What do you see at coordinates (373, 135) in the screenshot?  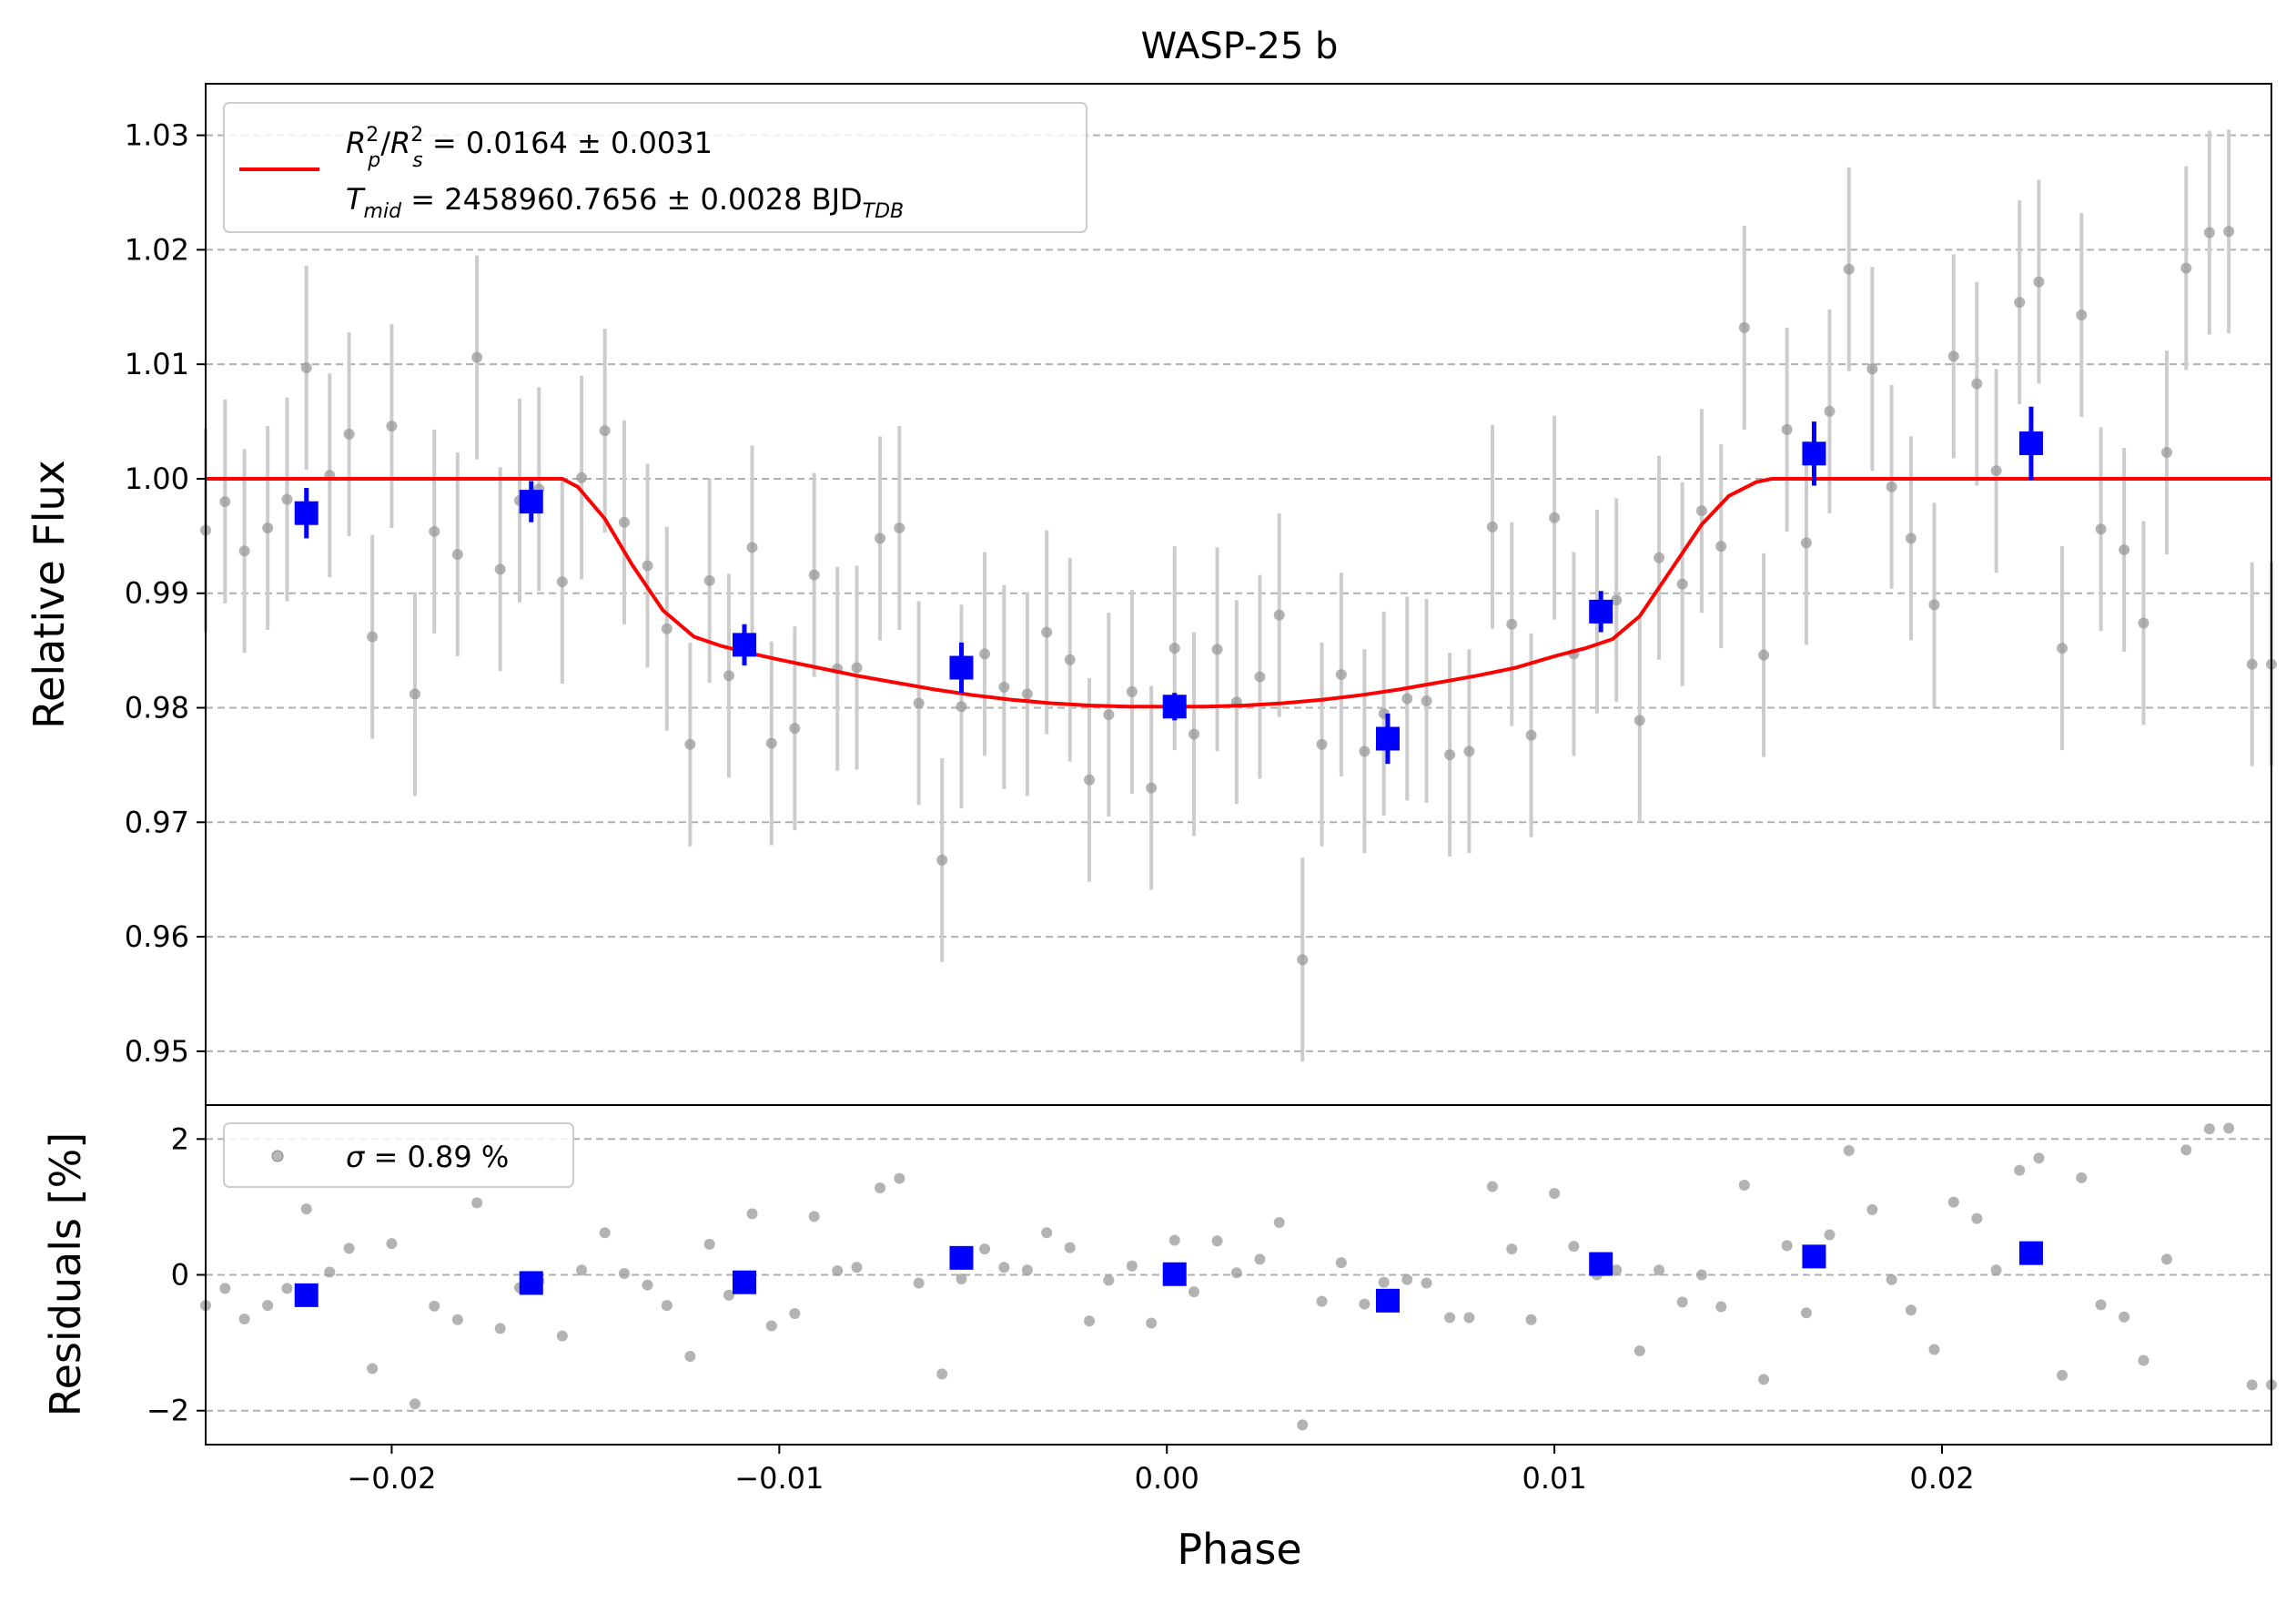 I see `legend-rp-sup: 2` at bounding box center [373, 135].